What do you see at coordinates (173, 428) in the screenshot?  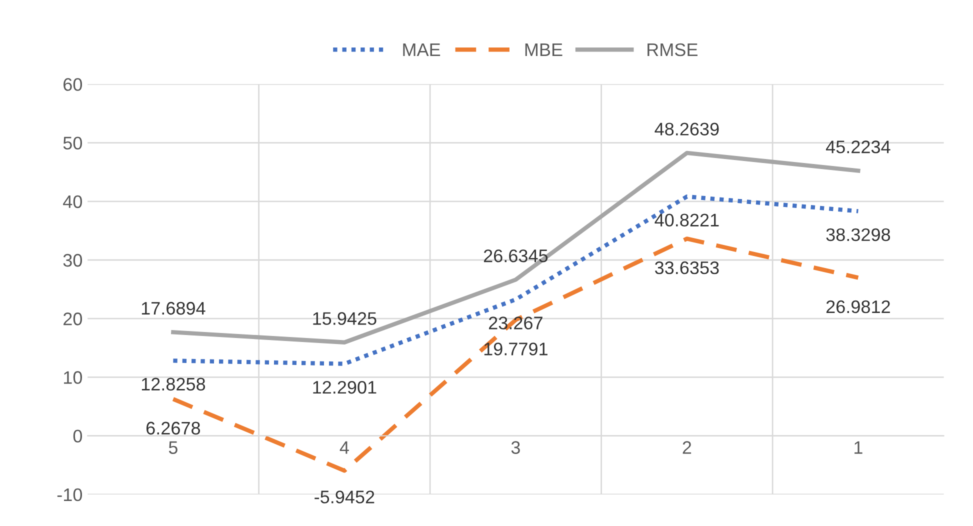 I see `data-label: 6.2678` at bounding box center [173, 428].